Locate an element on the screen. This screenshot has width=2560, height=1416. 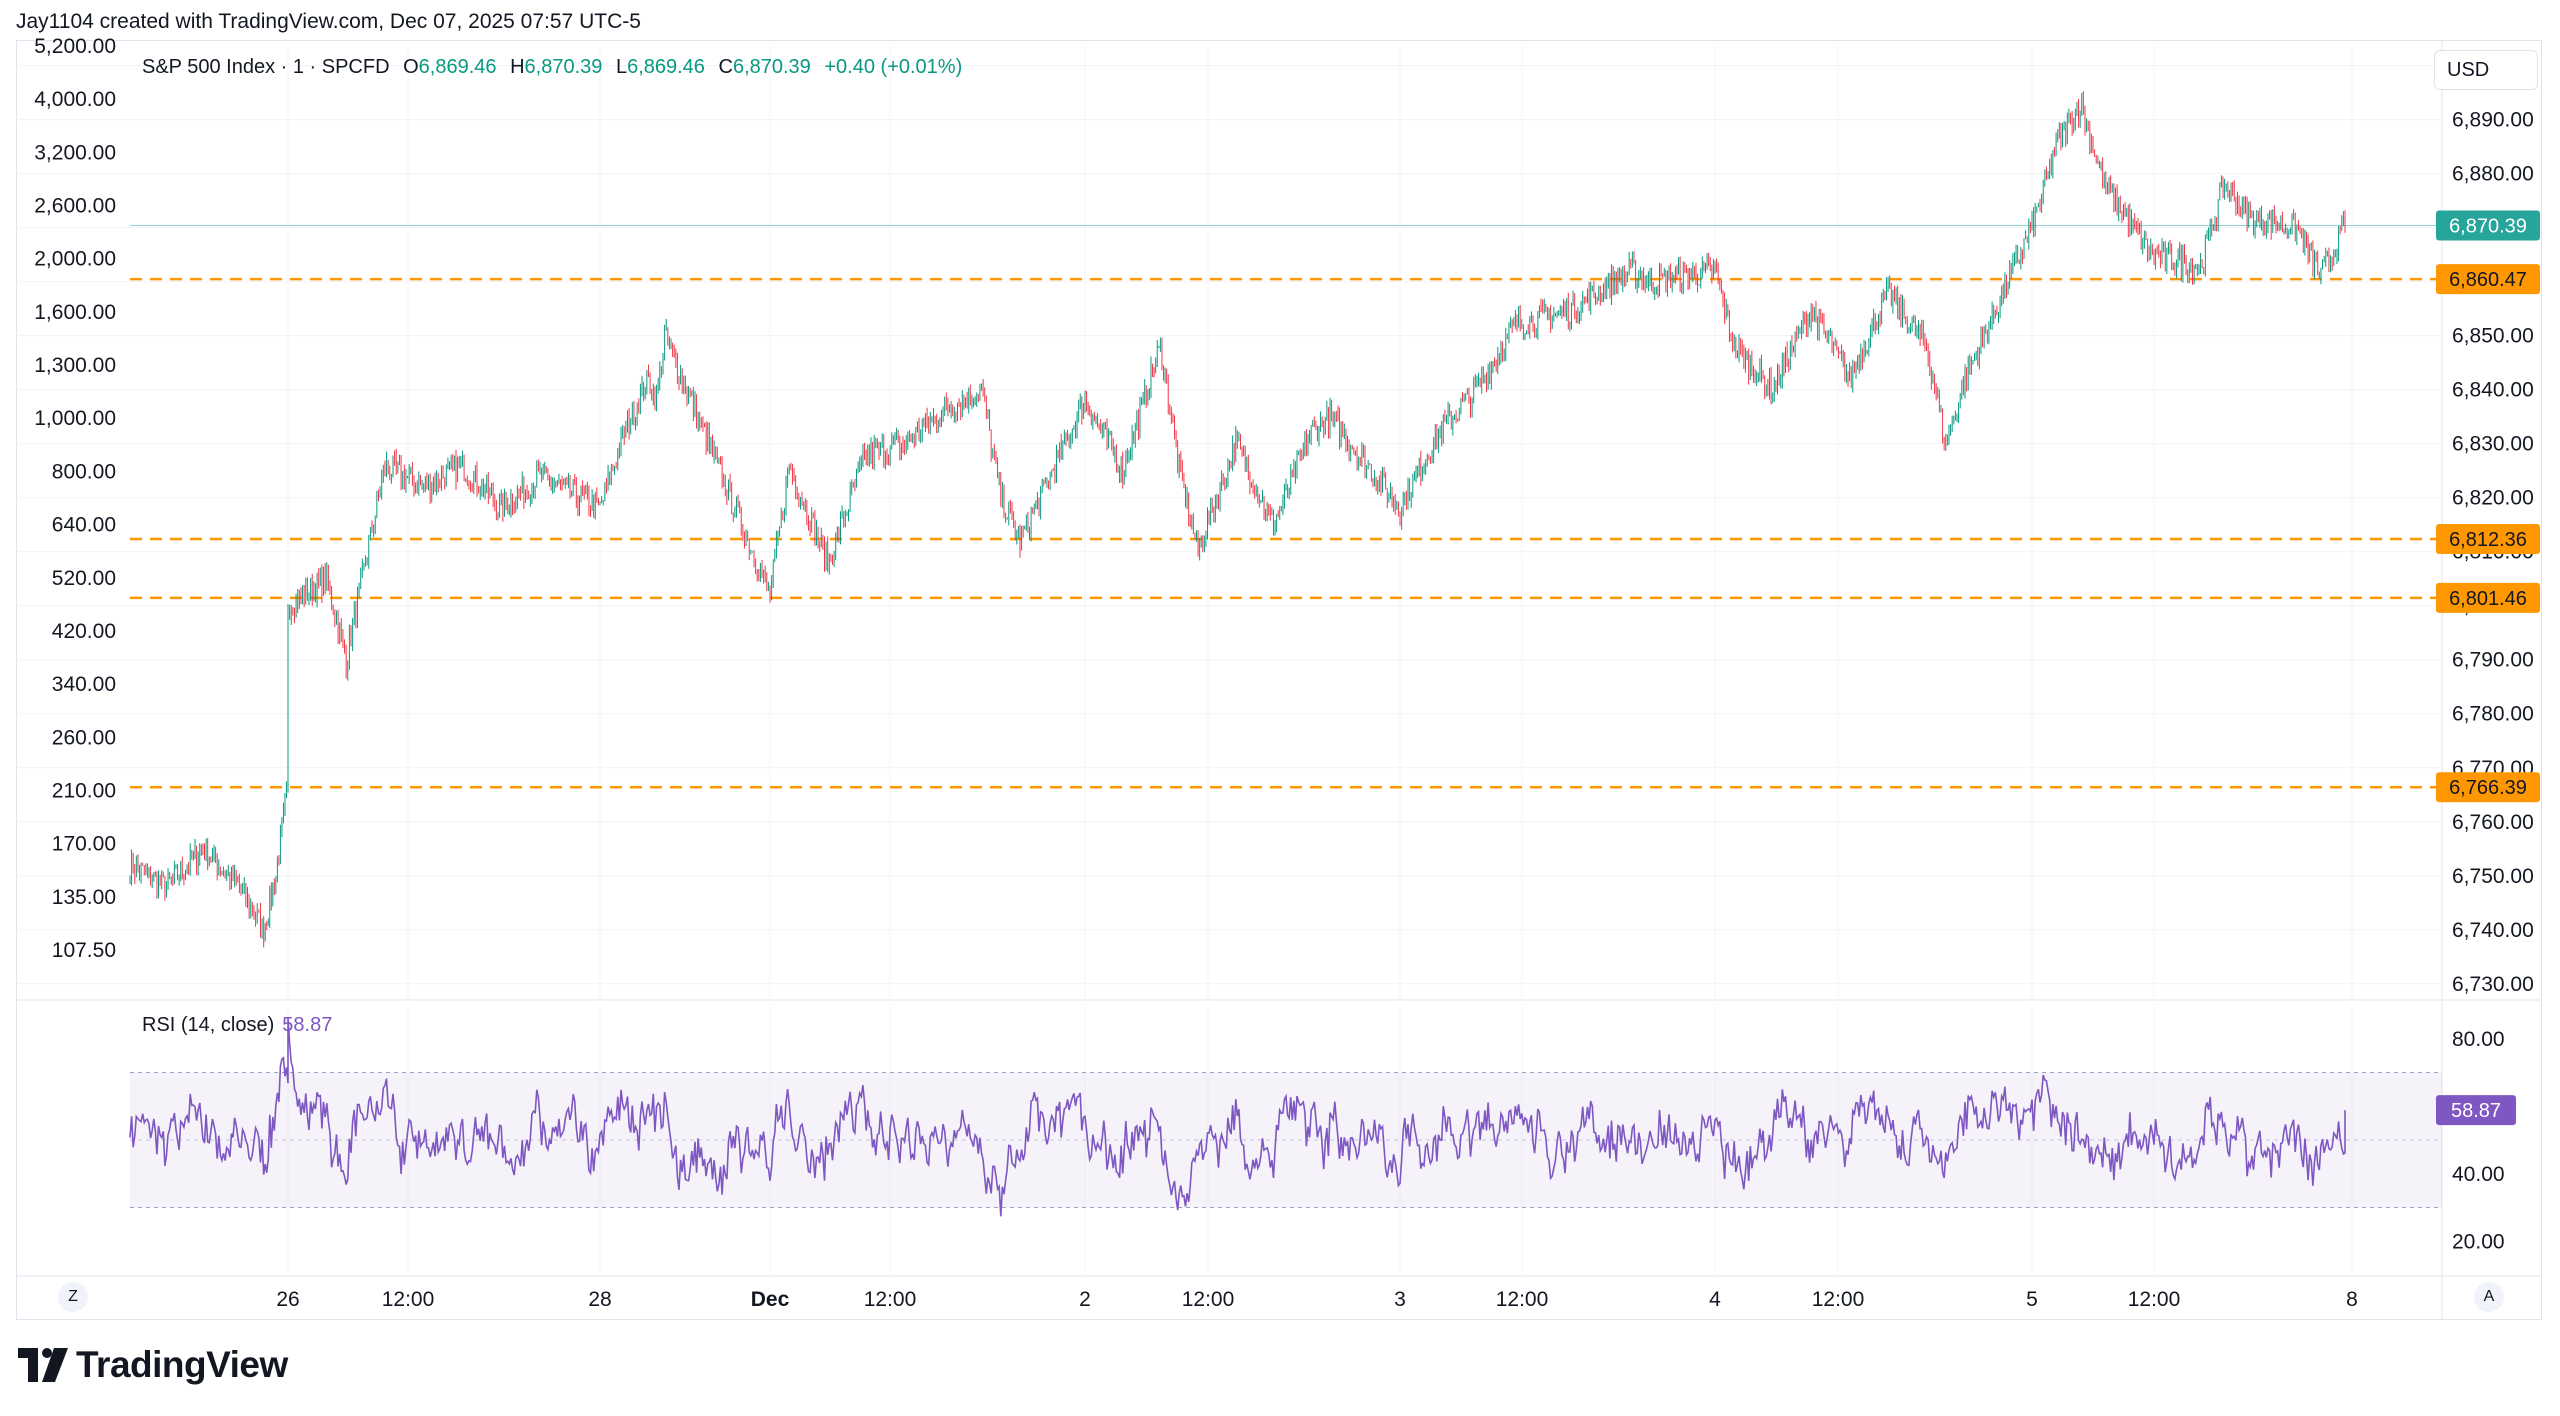
close-value: 6,870.39 is located at coordinates (771, 67).